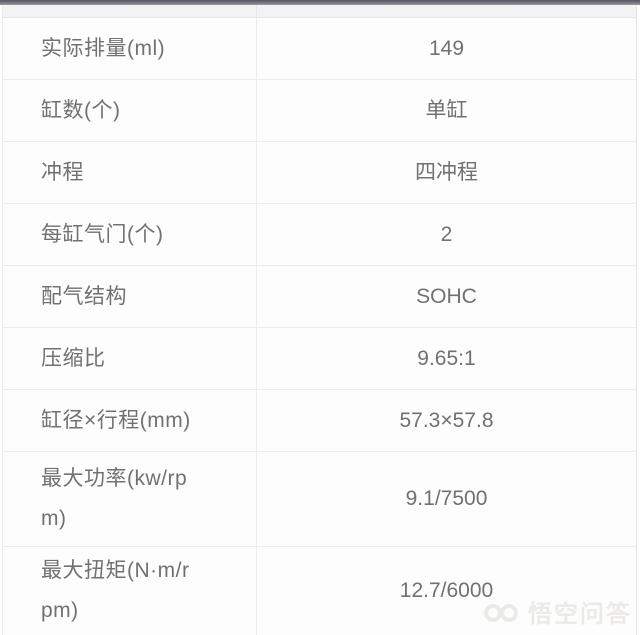 This screenshot has width=640, height=635. I want to click on spec-label: 每缸气门(个), so click(130, 234).